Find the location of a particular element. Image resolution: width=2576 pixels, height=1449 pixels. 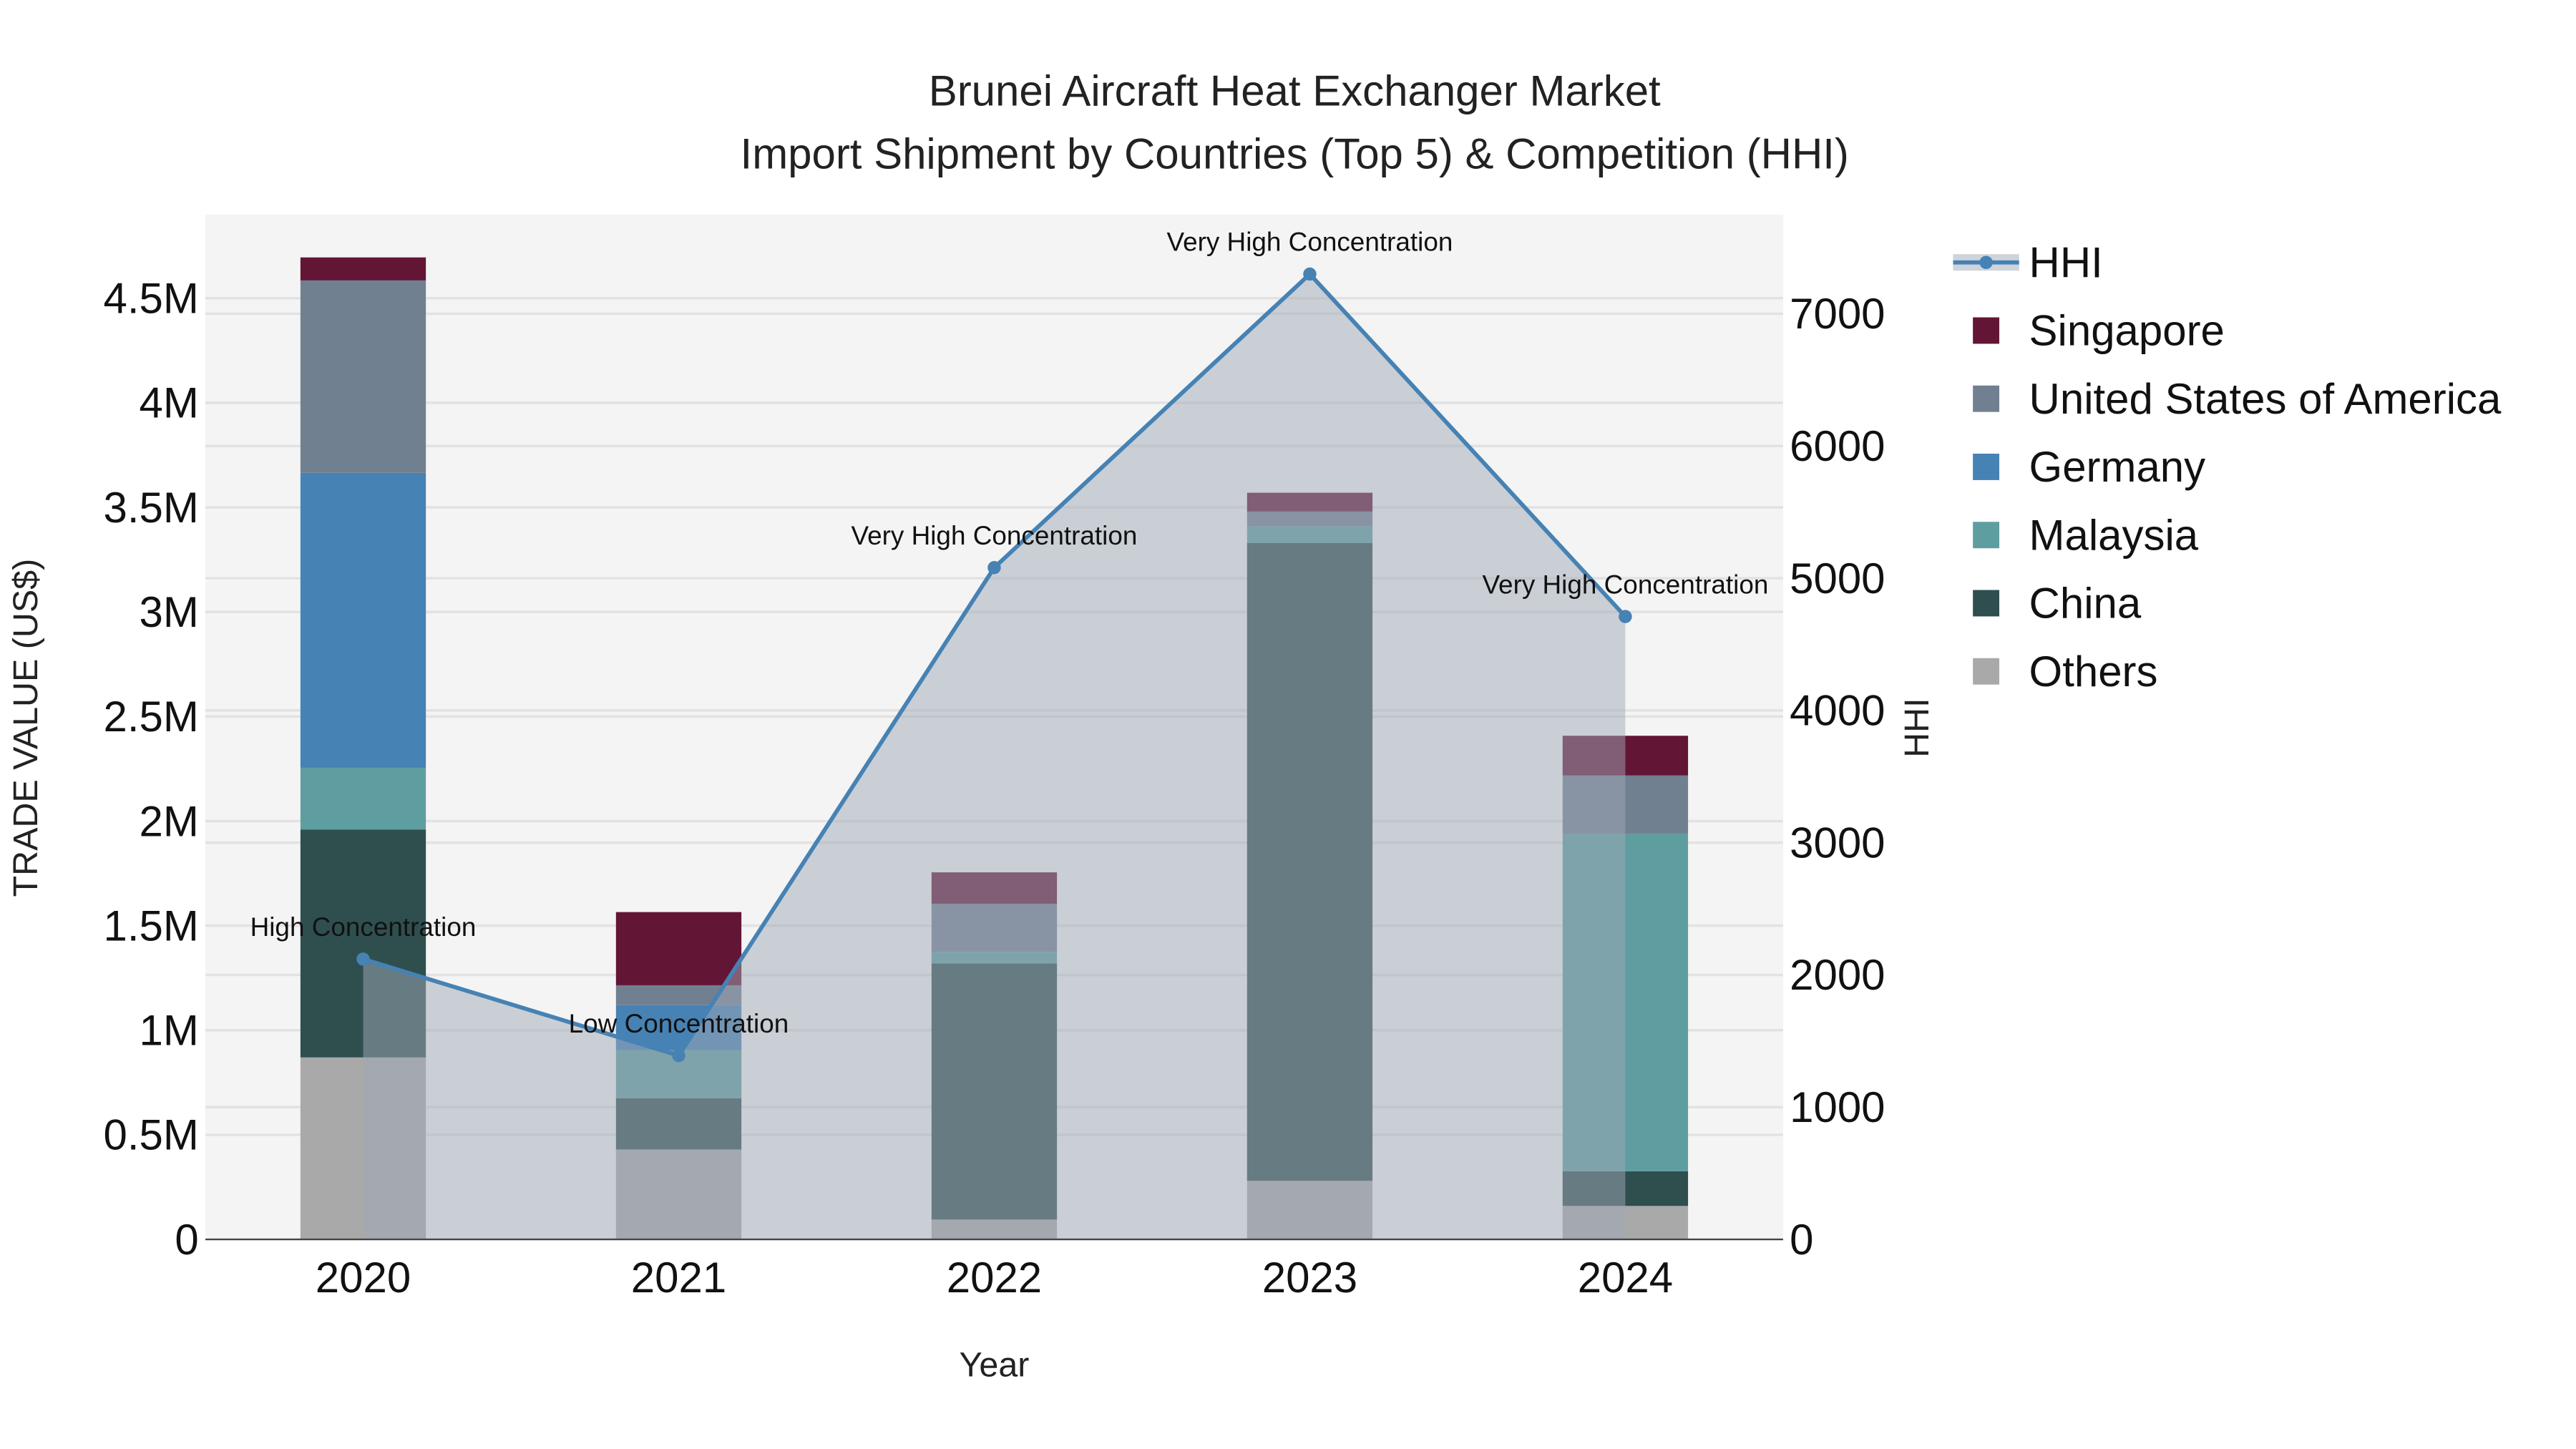

y2-tick-label: 6000 is located at coordinates (1837, 446).